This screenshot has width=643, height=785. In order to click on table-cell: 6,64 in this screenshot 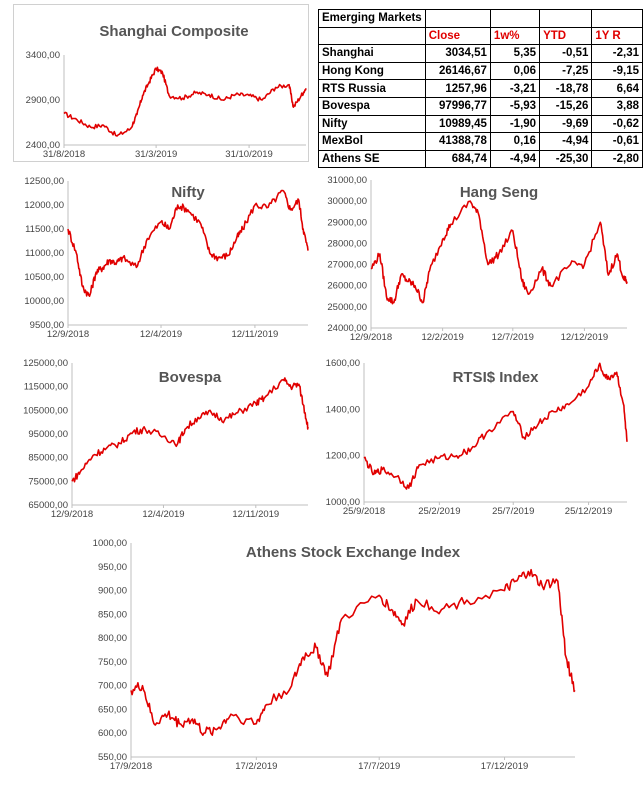, I will do `click(617, 88)`.